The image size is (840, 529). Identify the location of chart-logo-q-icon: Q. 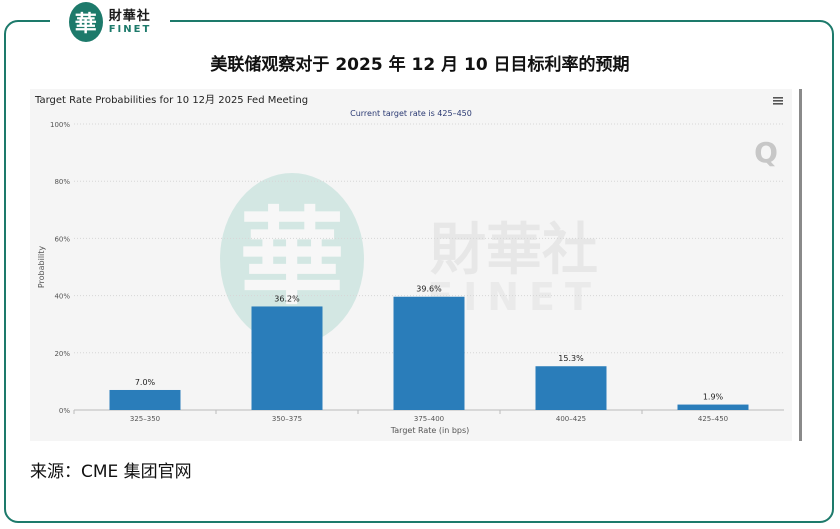
(766, 152).